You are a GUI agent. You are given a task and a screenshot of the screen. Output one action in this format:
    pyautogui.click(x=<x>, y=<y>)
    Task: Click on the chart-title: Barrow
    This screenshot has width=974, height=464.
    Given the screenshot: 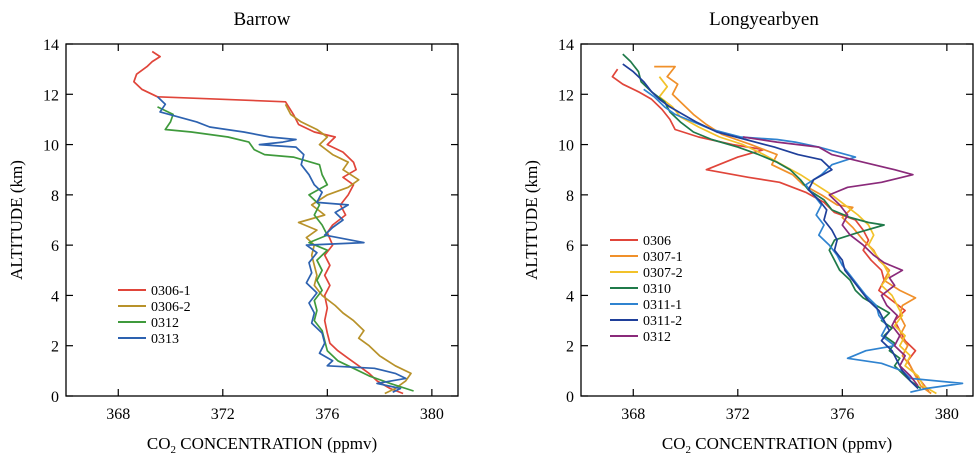 What is the action you would take?
    pyautogui.click(x=262, y=19)
    